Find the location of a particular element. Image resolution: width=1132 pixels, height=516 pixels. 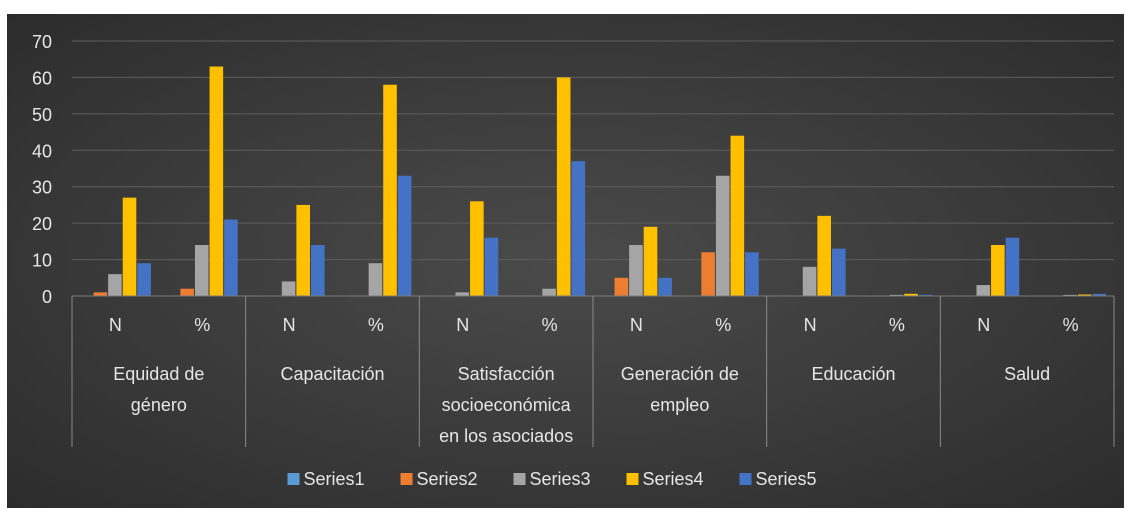

group-label: Educación is located at coordinates (853, 374).